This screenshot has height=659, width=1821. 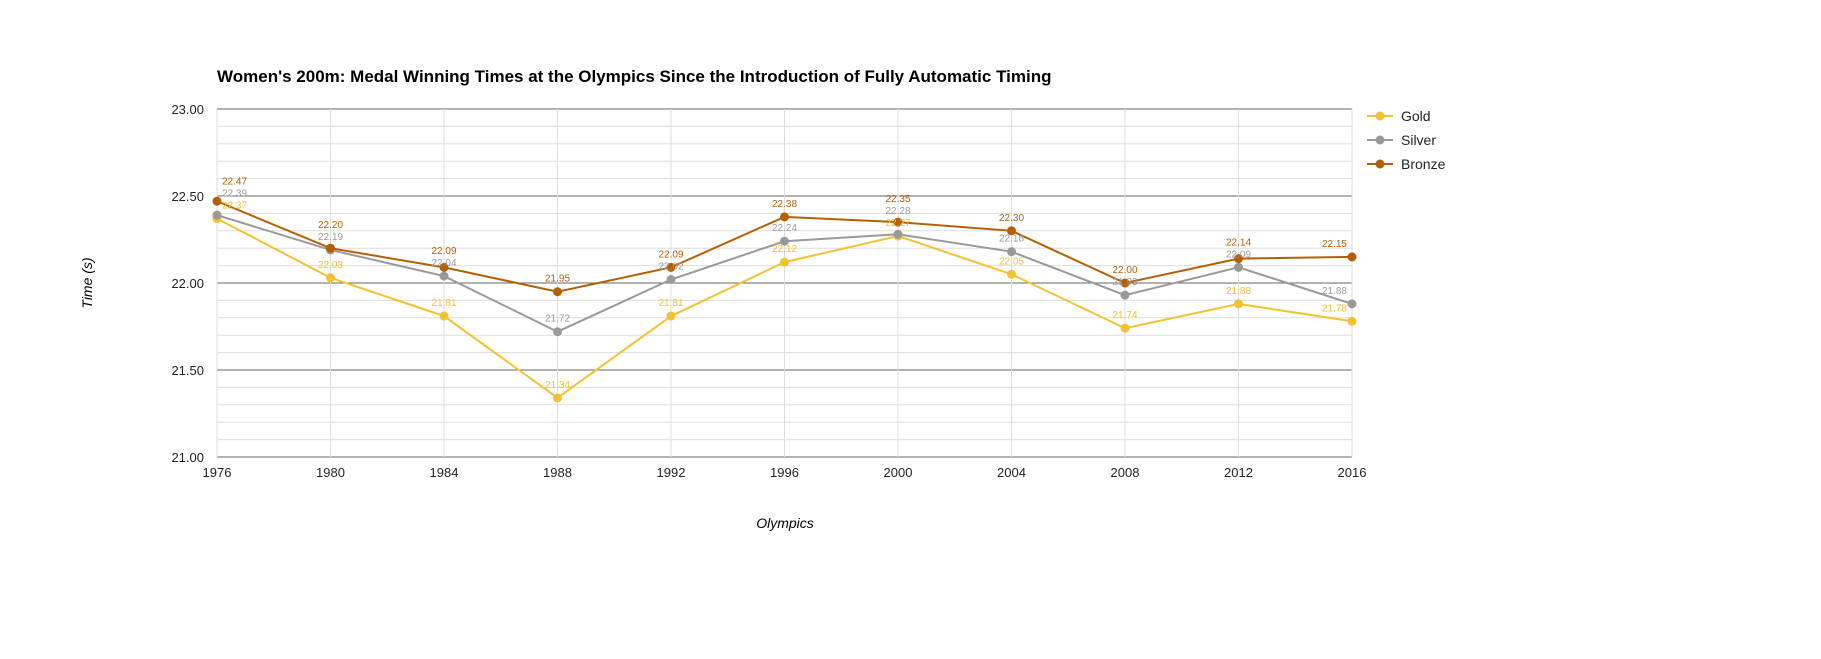 What do you see at coordinates (87, 282) in the screenshot?
I see `y-axis-label: Time (s)` at bounding box center [87, 282].